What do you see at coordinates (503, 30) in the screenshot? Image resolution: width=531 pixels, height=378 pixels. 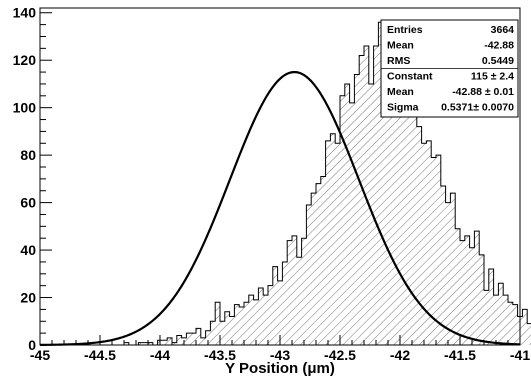 I see `stats-row-value: 3664` at bounding box center [503, 30].